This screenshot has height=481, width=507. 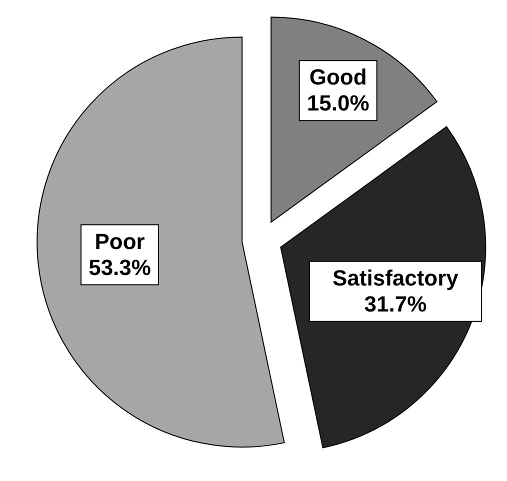 I want to click on data-label: 31.7%, so click(x=395, y=303).